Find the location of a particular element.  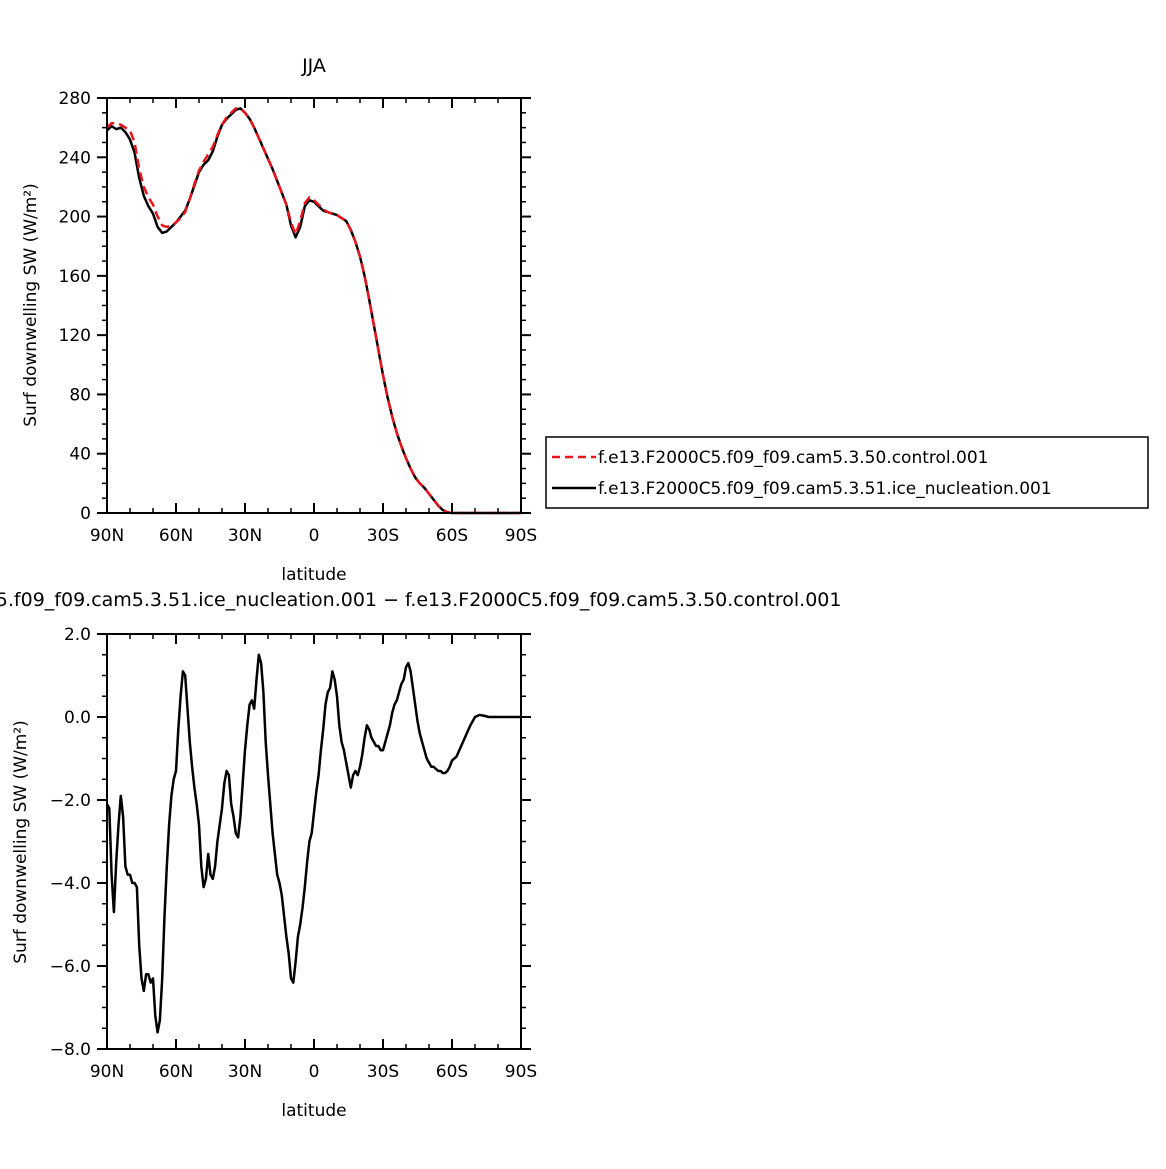

bottom-y-tick-label: −6.0 is located at coordinates (70, 967).